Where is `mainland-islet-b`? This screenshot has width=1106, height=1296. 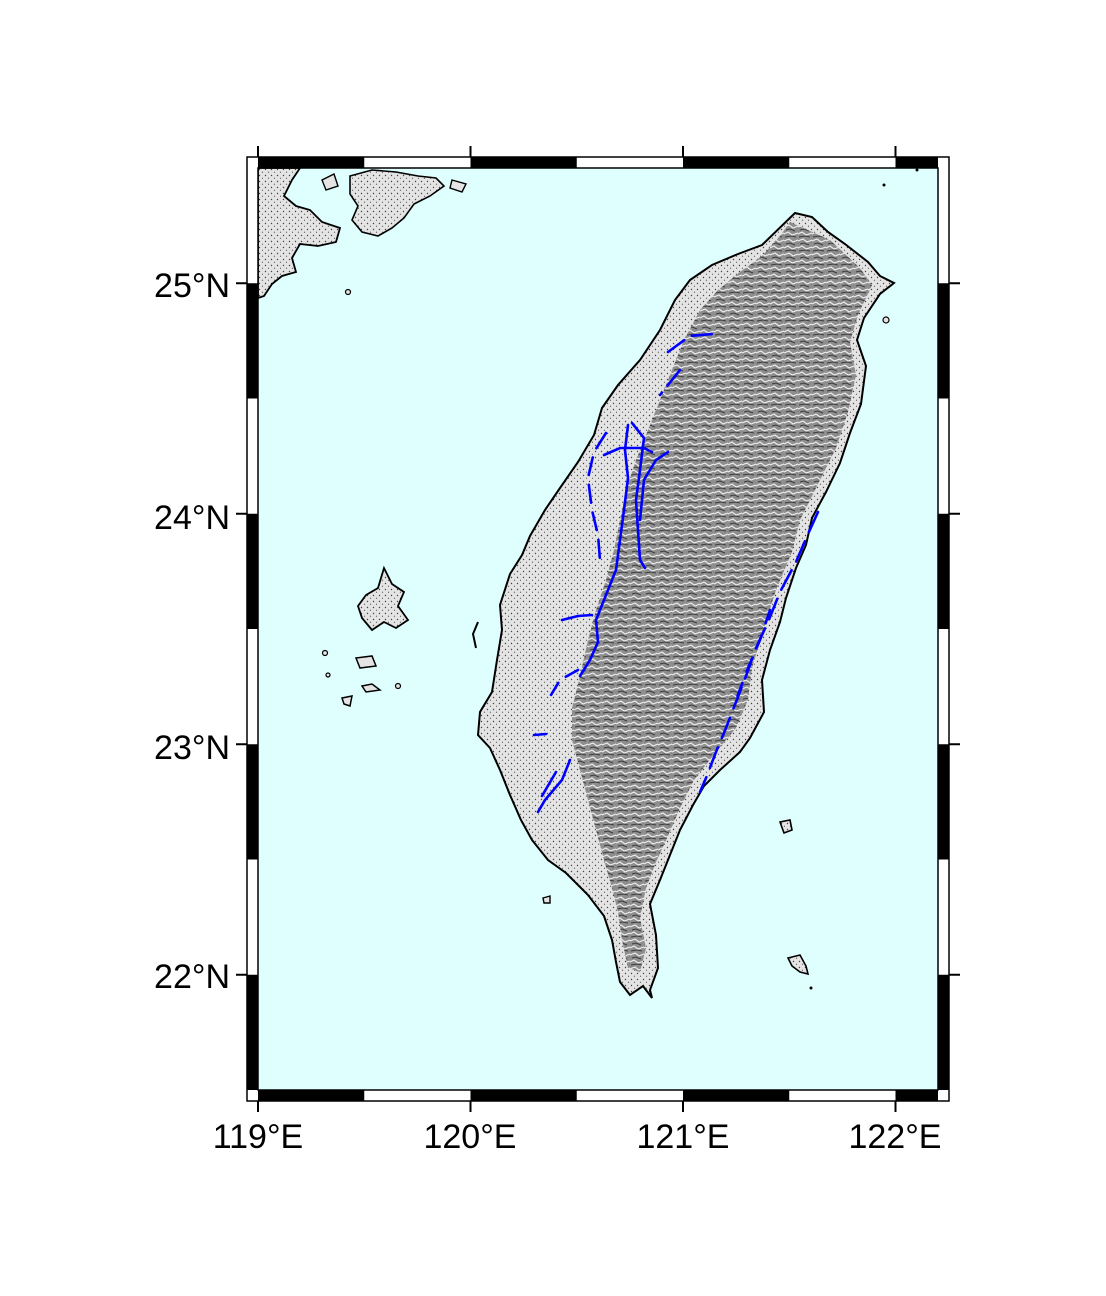 mainland-islet-b is located at coordinates (330, 182).